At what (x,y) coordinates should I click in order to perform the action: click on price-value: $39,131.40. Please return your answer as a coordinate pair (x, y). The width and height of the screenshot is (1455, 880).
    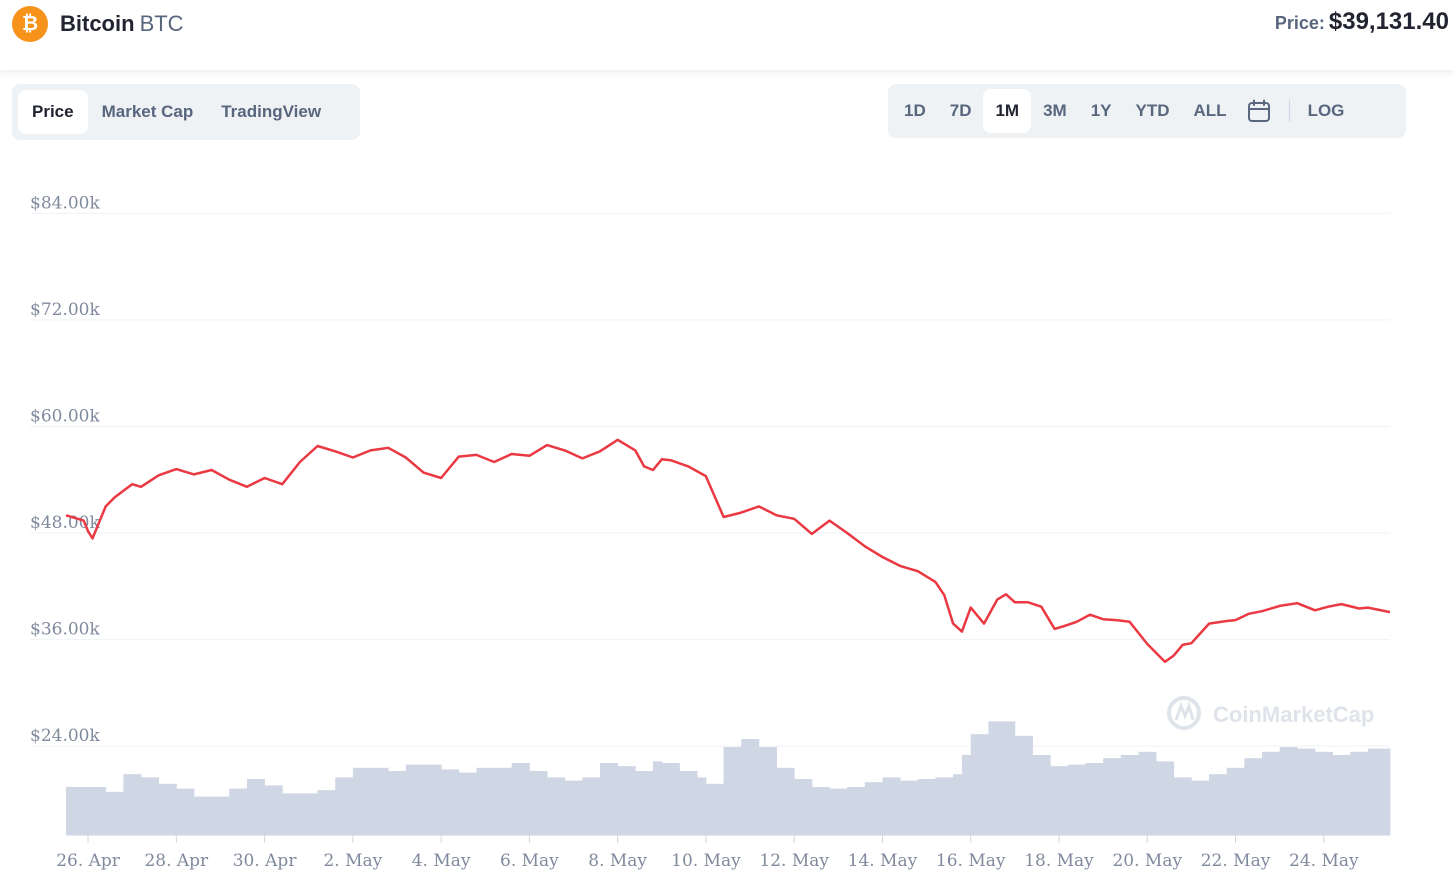
    Looking at the image, I should click on (1388, 21).